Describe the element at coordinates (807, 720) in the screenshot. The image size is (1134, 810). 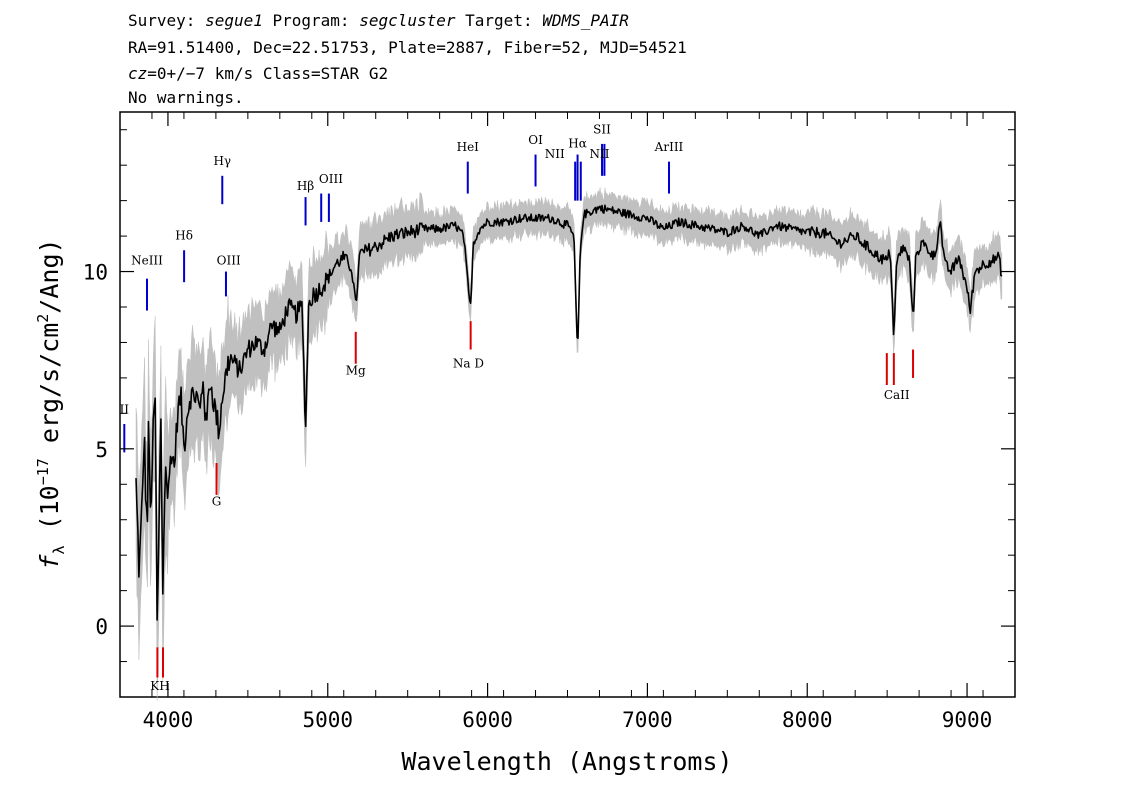
I see `x-tick-label: 8000` at that location.